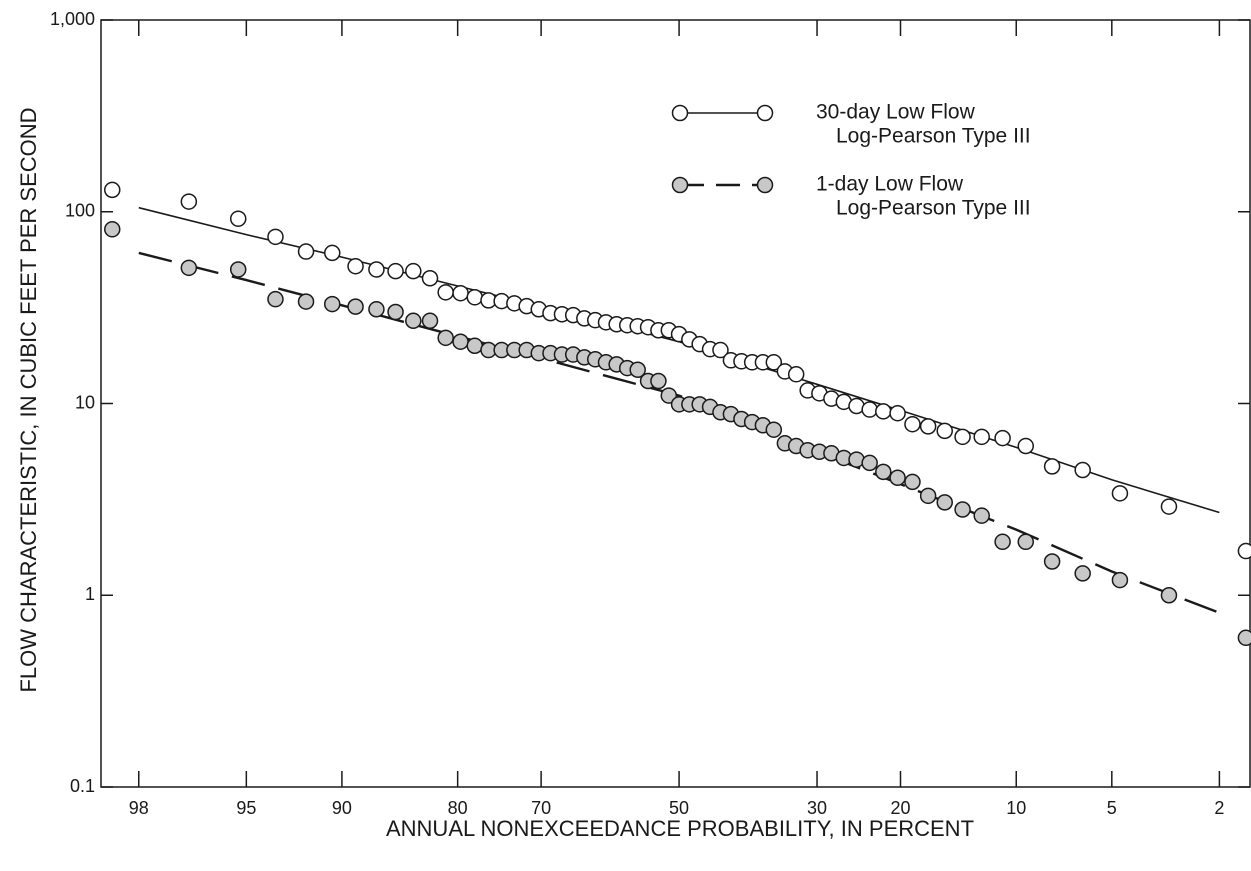 This screenshot has width=1251, height=871. I want to click on x-tick-label: 5, so click(1112, 808).